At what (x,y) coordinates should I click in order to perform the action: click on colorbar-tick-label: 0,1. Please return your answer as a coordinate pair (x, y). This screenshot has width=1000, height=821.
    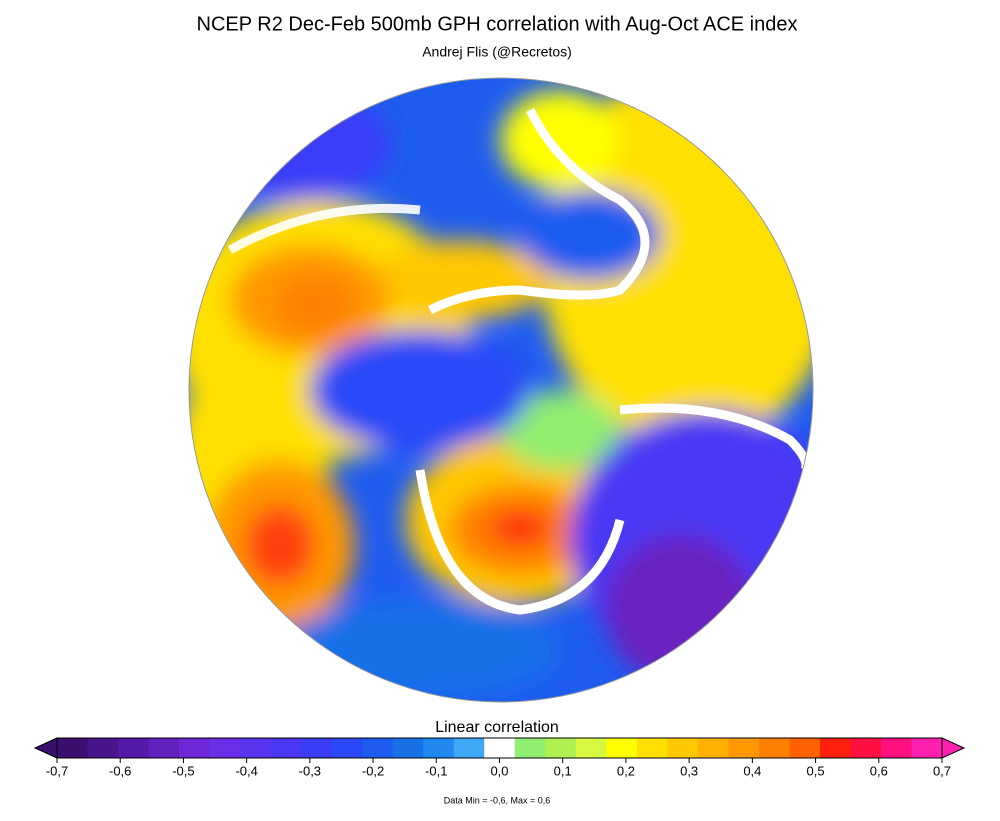
    Looking at the image, I should click on (563, 770).